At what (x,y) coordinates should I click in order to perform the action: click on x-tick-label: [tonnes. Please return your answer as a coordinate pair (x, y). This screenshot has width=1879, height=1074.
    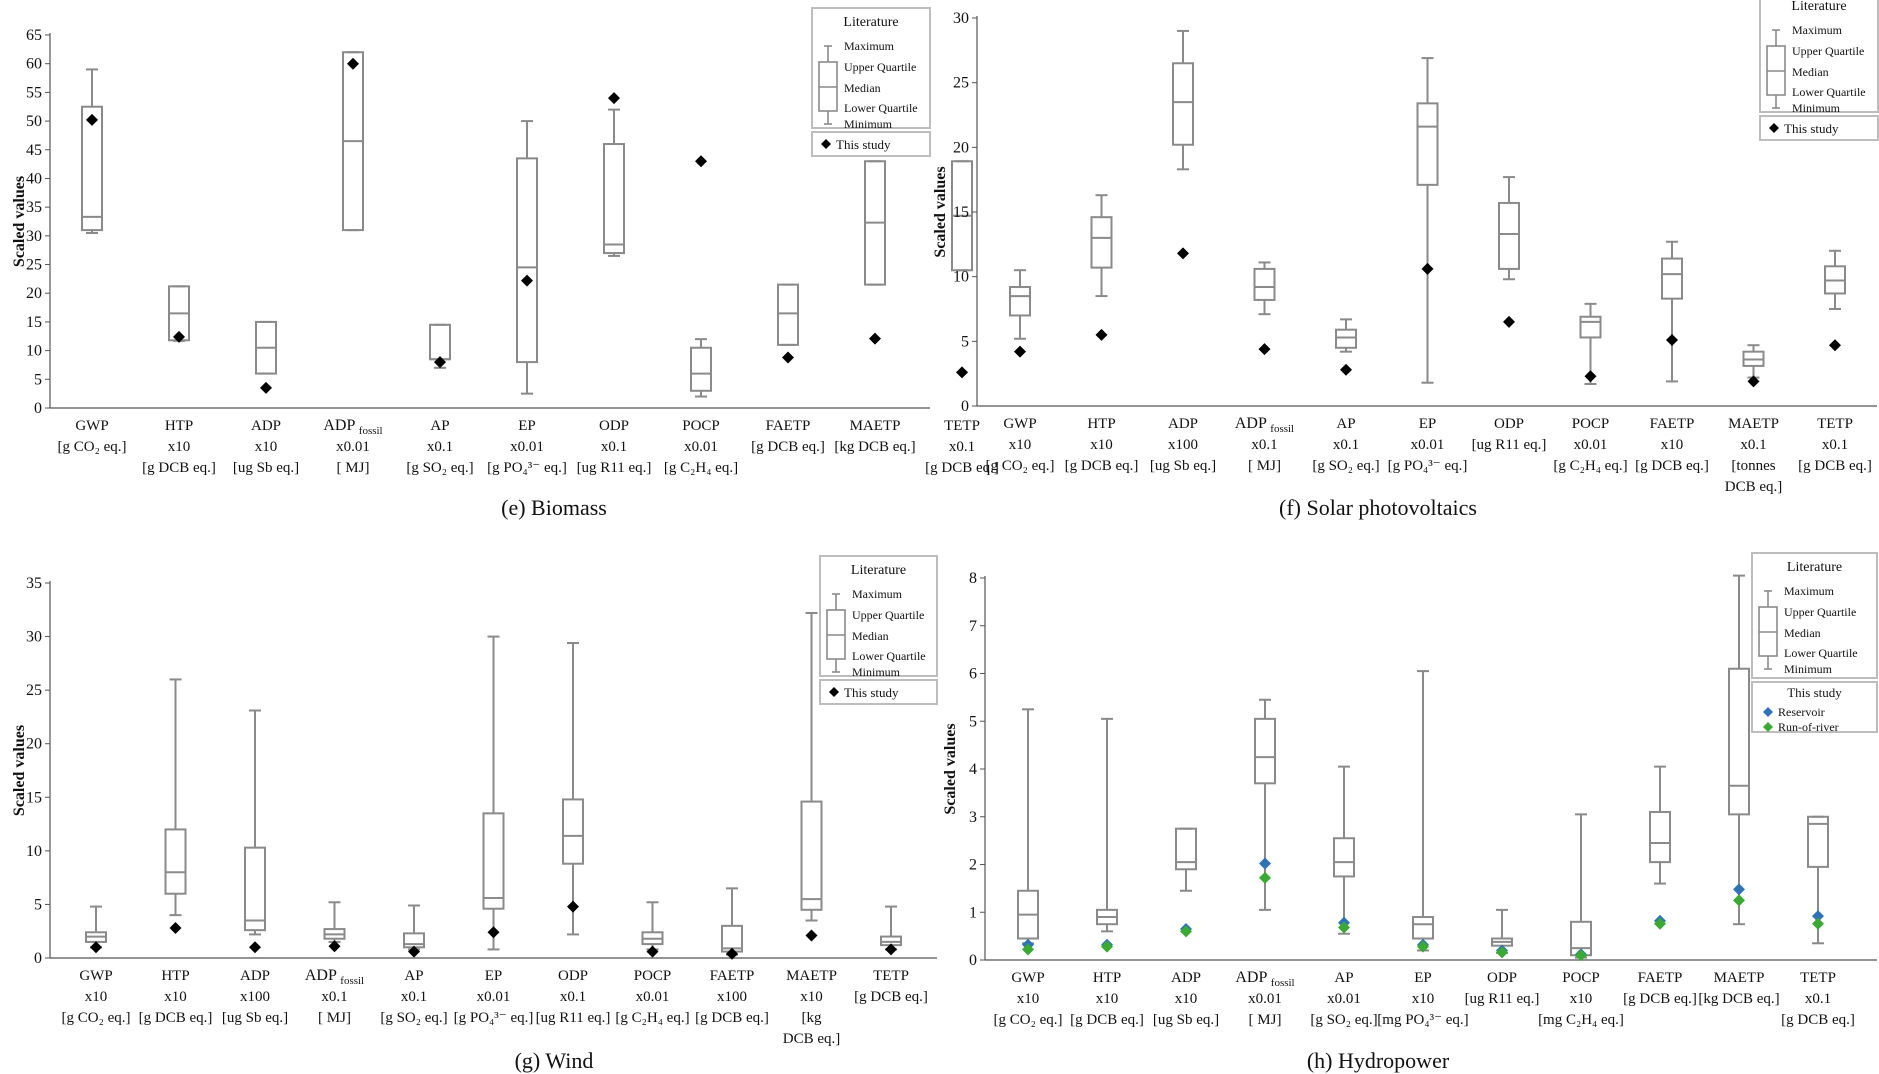
    Looking at the image, I should click on (1753, 466).